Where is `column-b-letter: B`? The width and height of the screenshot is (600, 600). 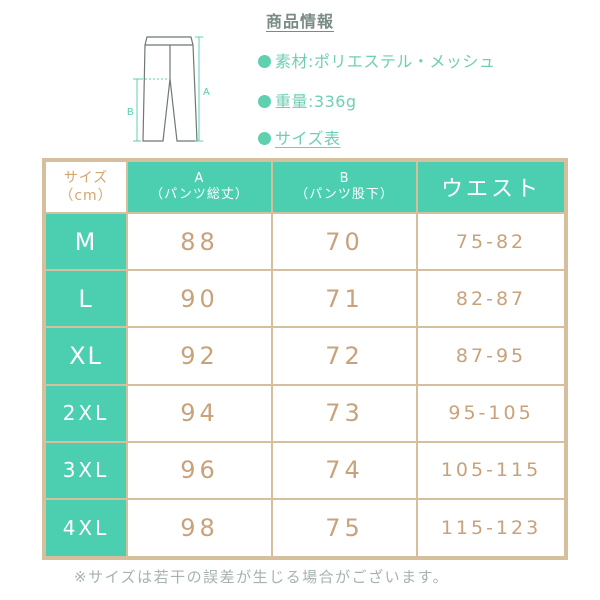
column-b-letter: B is located at coordinates (344, 178).